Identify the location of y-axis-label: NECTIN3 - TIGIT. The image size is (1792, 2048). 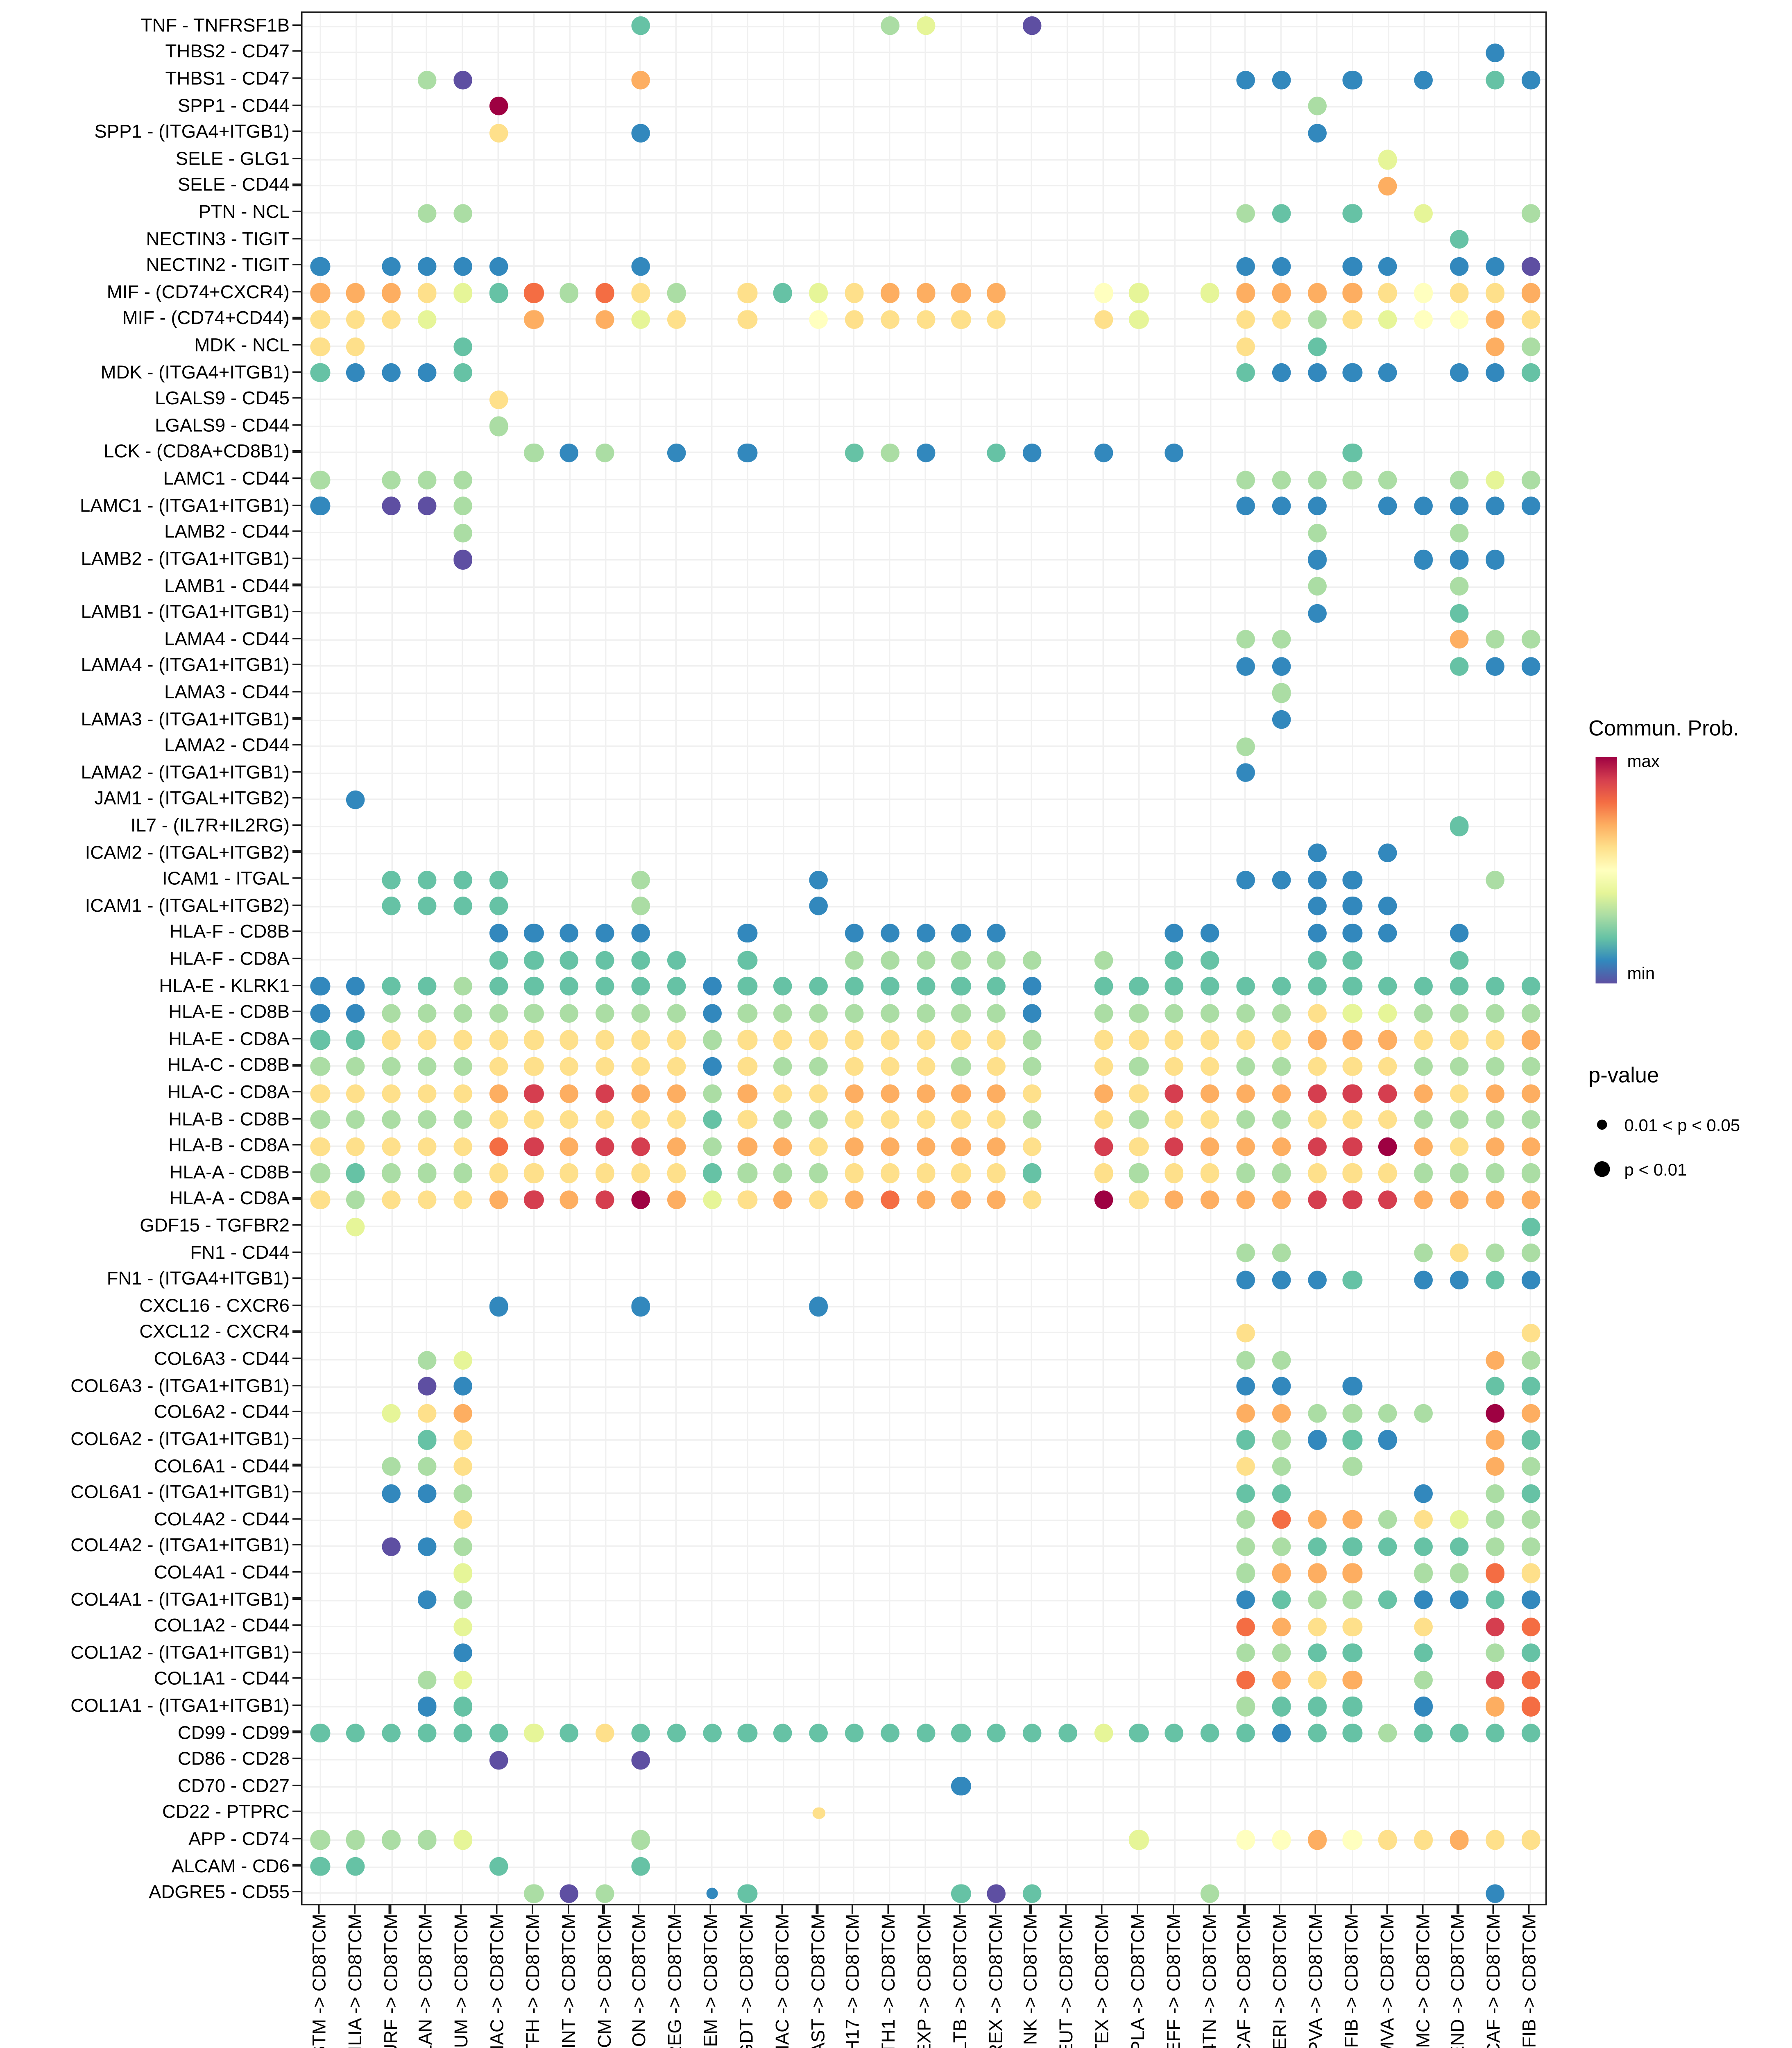
(218, 238).